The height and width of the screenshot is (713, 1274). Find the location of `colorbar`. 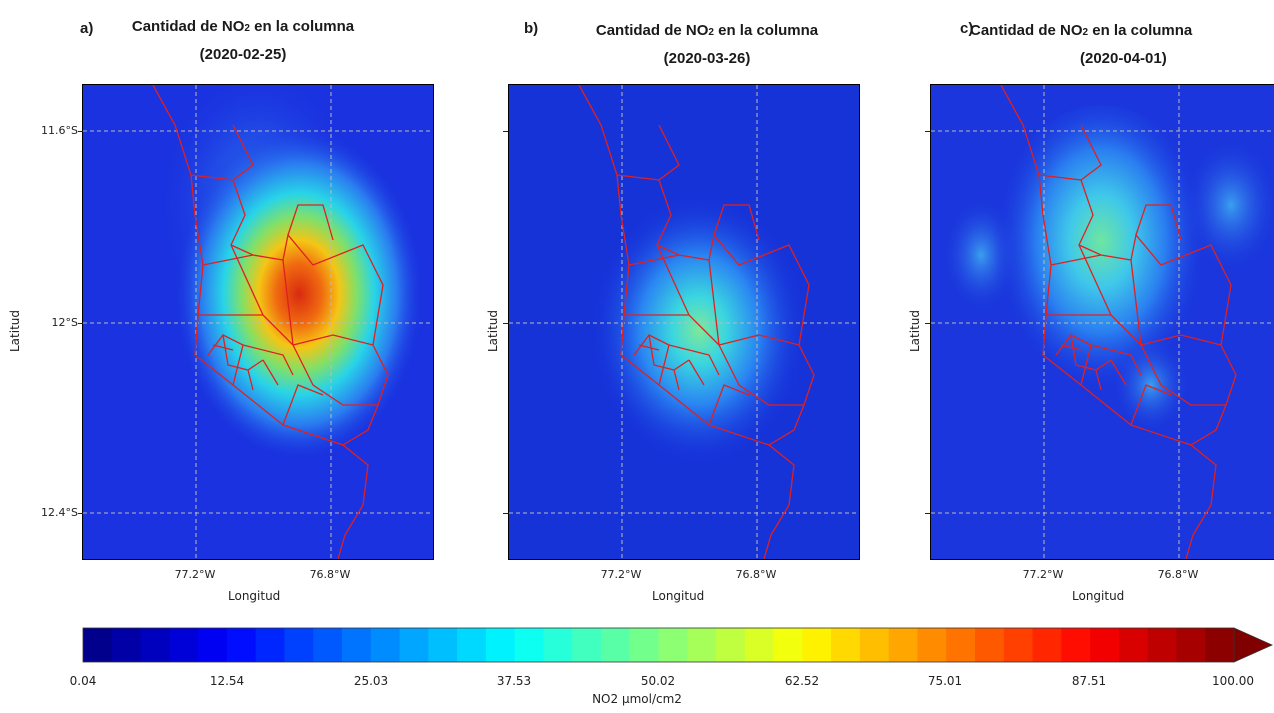

colorbar is located at coordinates (677, 645).